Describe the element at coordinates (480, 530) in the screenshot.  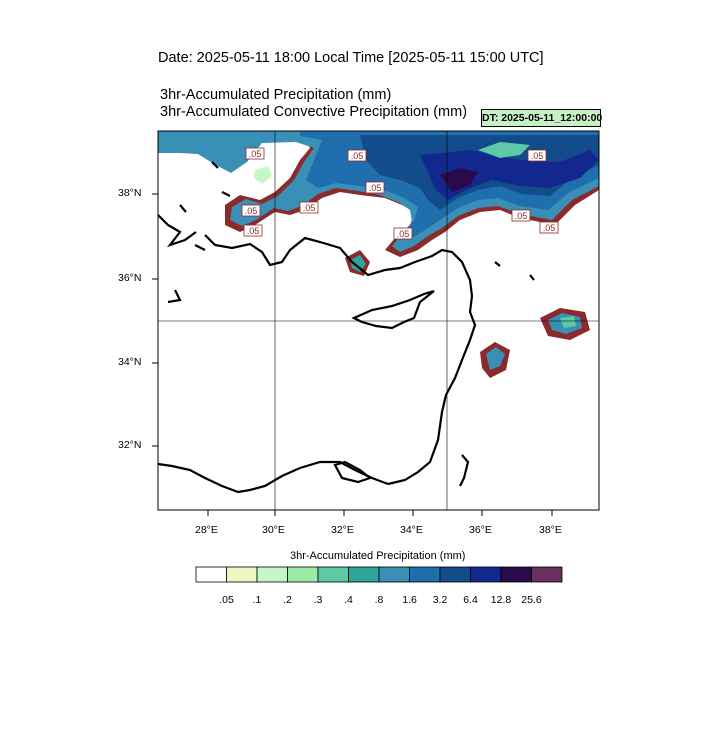
I see `lon-label: 36°E` at that location.